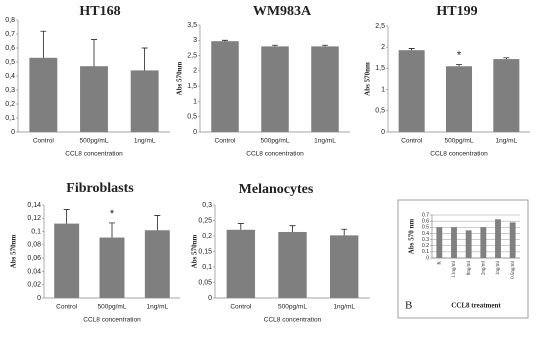  What do you see at coordinates (456, 11) in the screenshot?
I see `chart-title: HT199` at bounding box center [456, 11].